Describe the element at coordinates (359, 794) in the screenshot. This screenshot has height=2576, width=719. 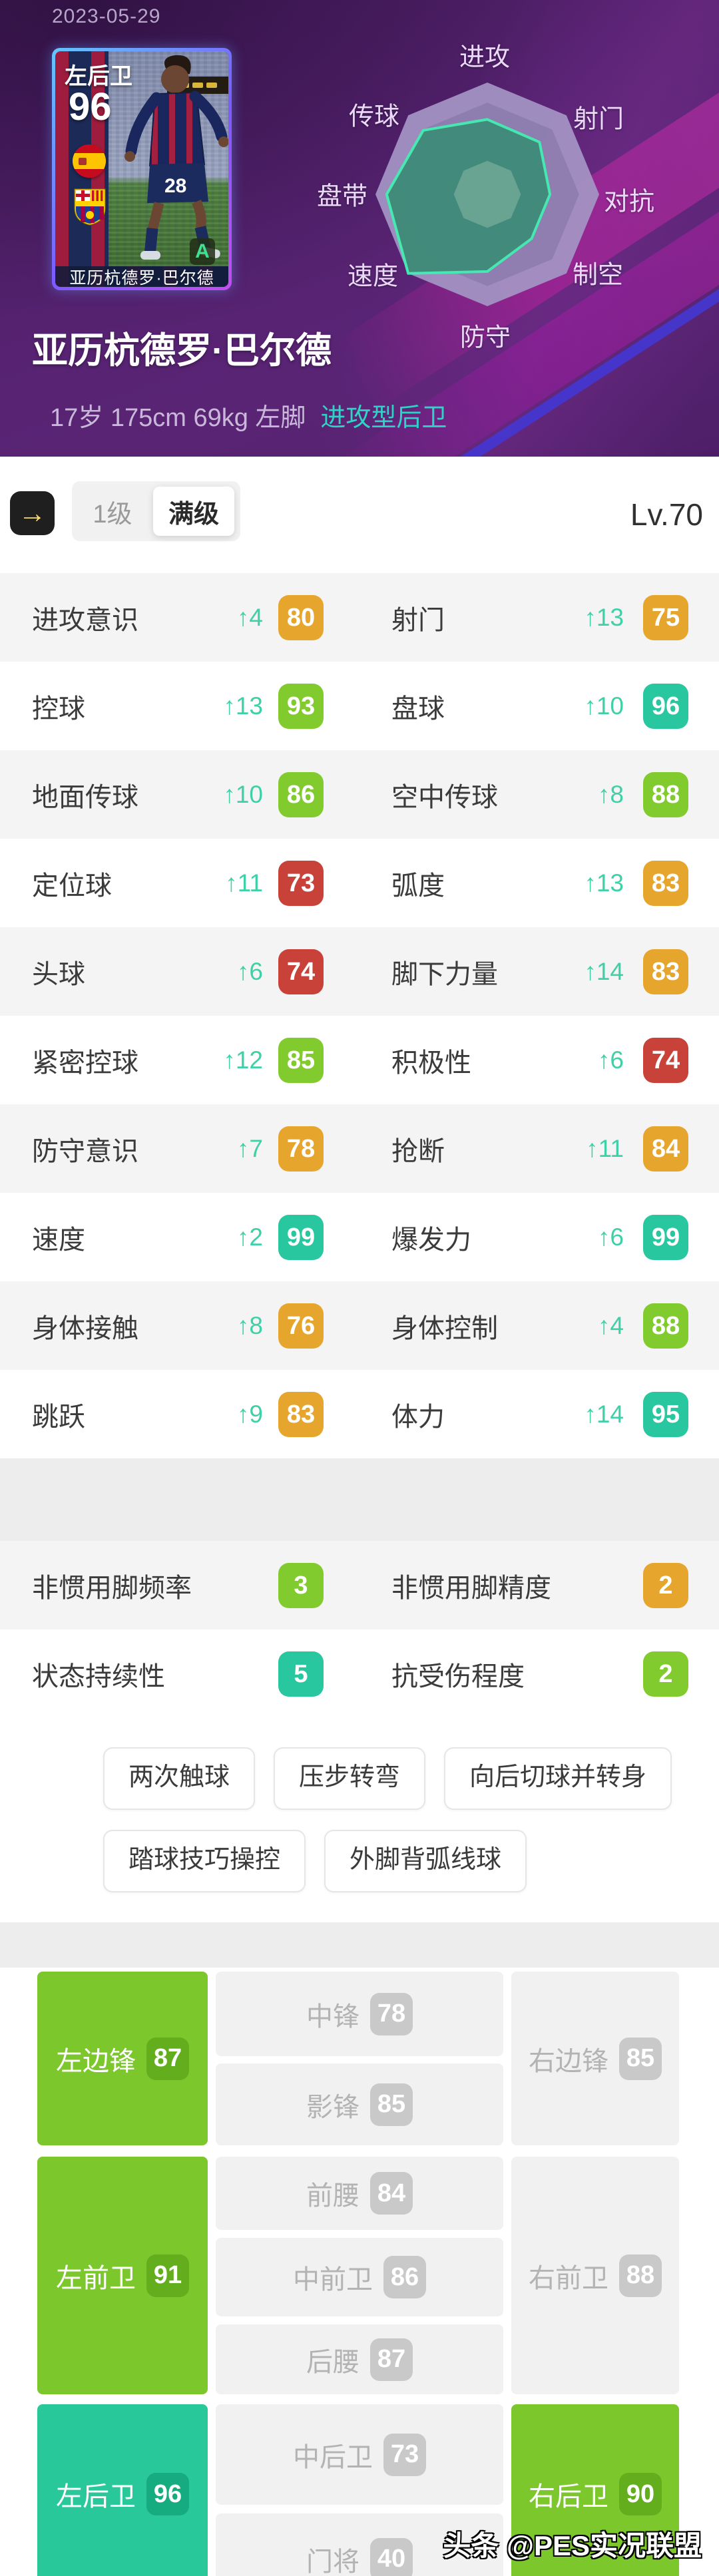
I see `stat-row: 地面传球 ↑10 86 空中传球 ↑8 88` at that location.